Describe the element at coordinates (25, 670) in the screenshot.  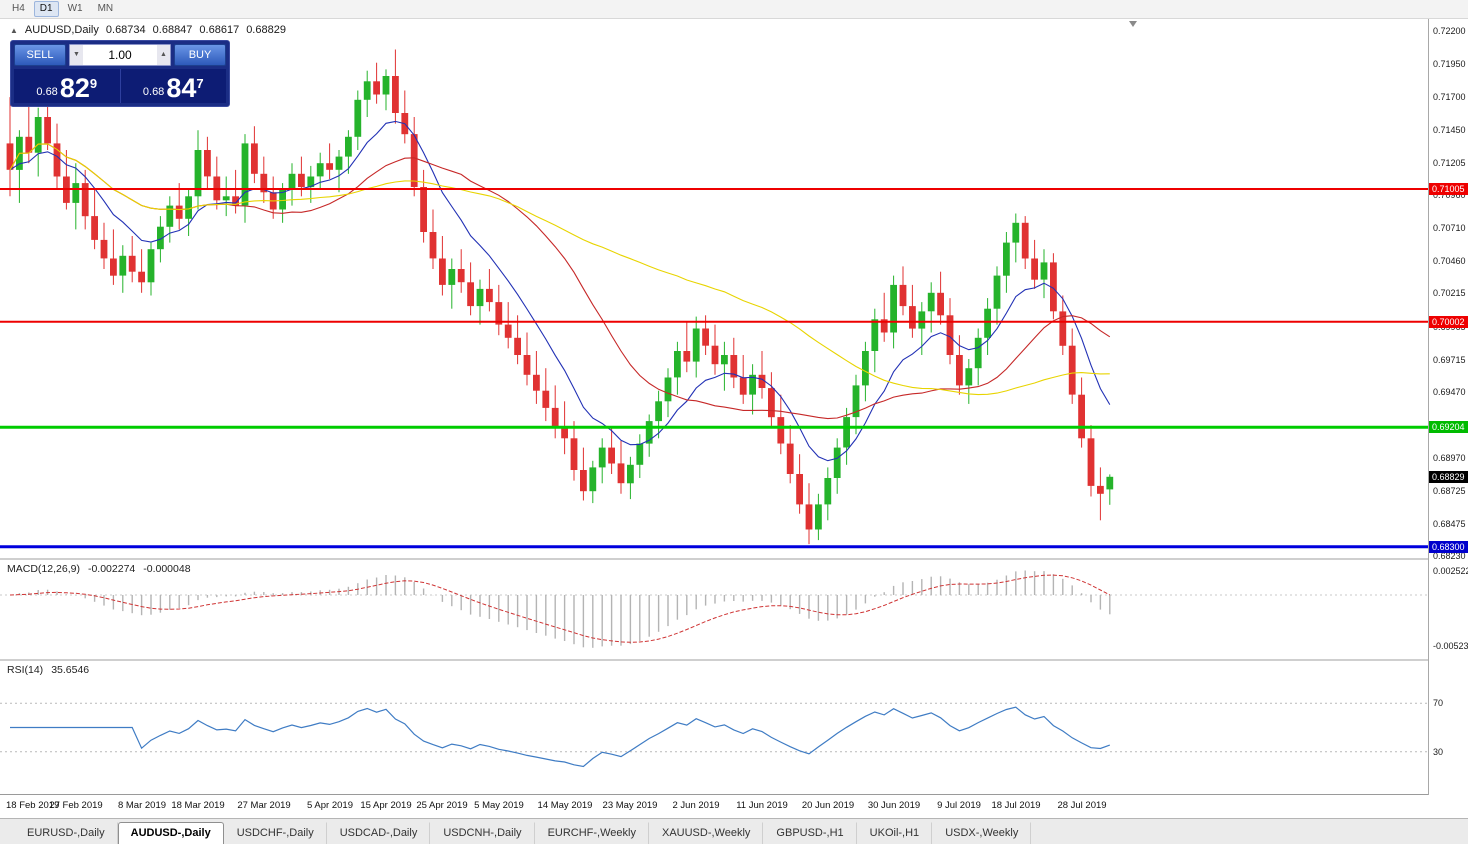
I see `rsi-label: RSI(14)` at that location.